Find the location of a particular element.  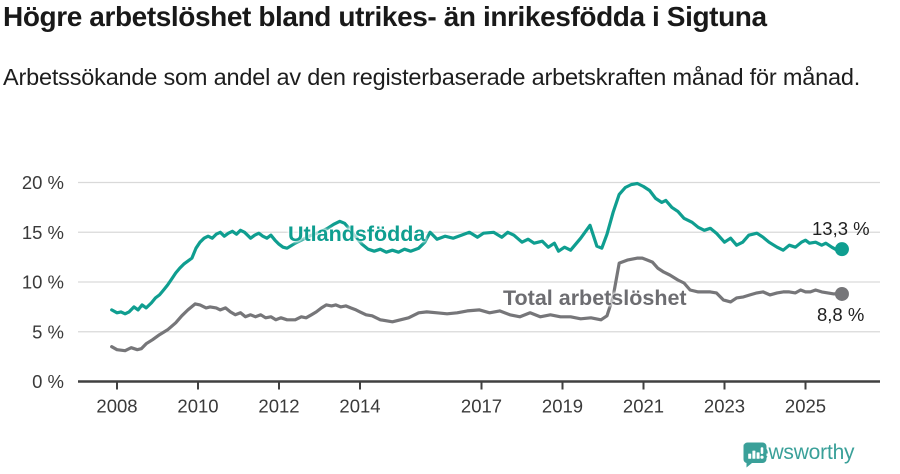

x-tick-label: 2017 is located at coordinates (481, 406).